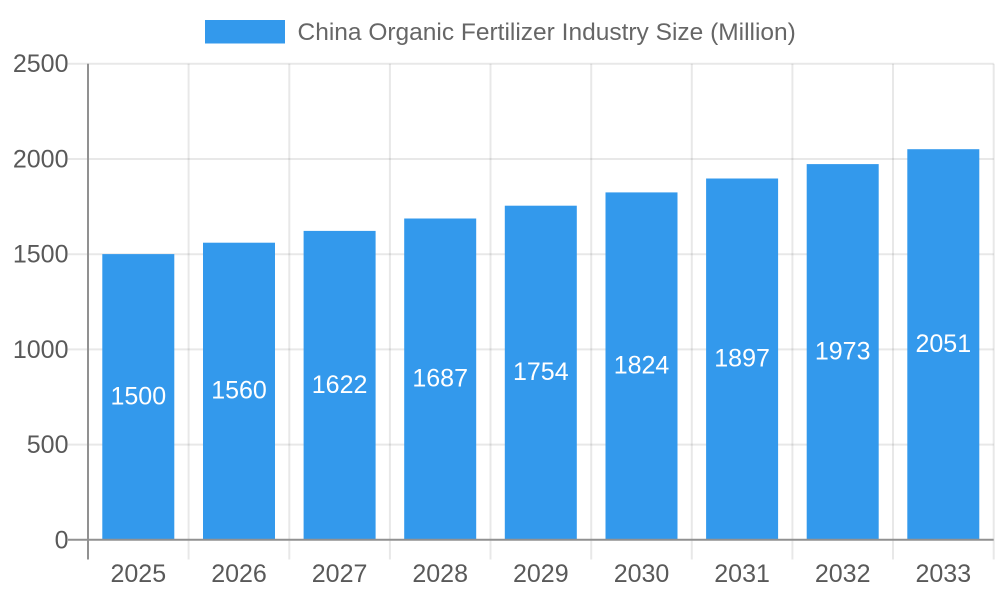 The width and height of the screenshot is (1000, 600). I want to click on svg-text: 1897, so click(742, 359).